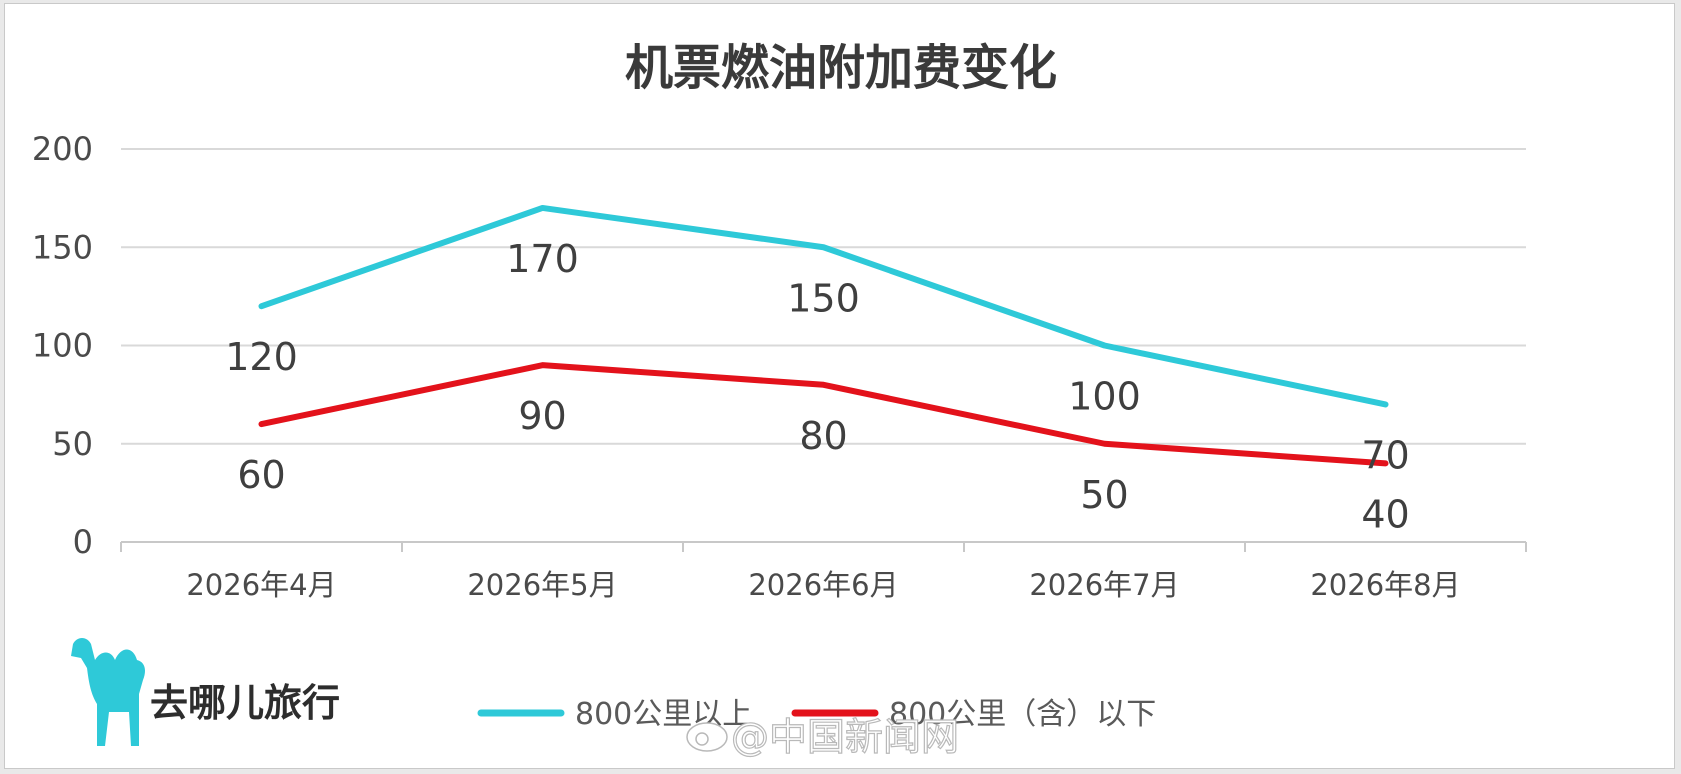  I want to click on chart-title: 机票燃油附加费变化, so click(841, 68).